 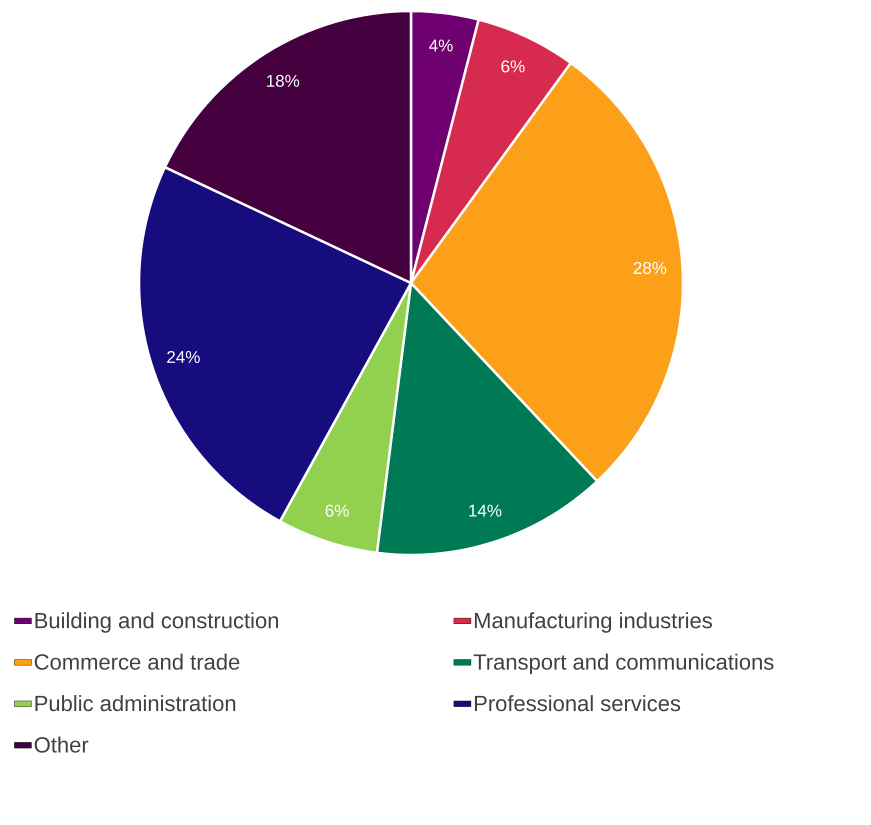 What do you see at coordinates (283, 80) in the screenshot?
I see `data-label: 18%` at bounding box center [283, 80].